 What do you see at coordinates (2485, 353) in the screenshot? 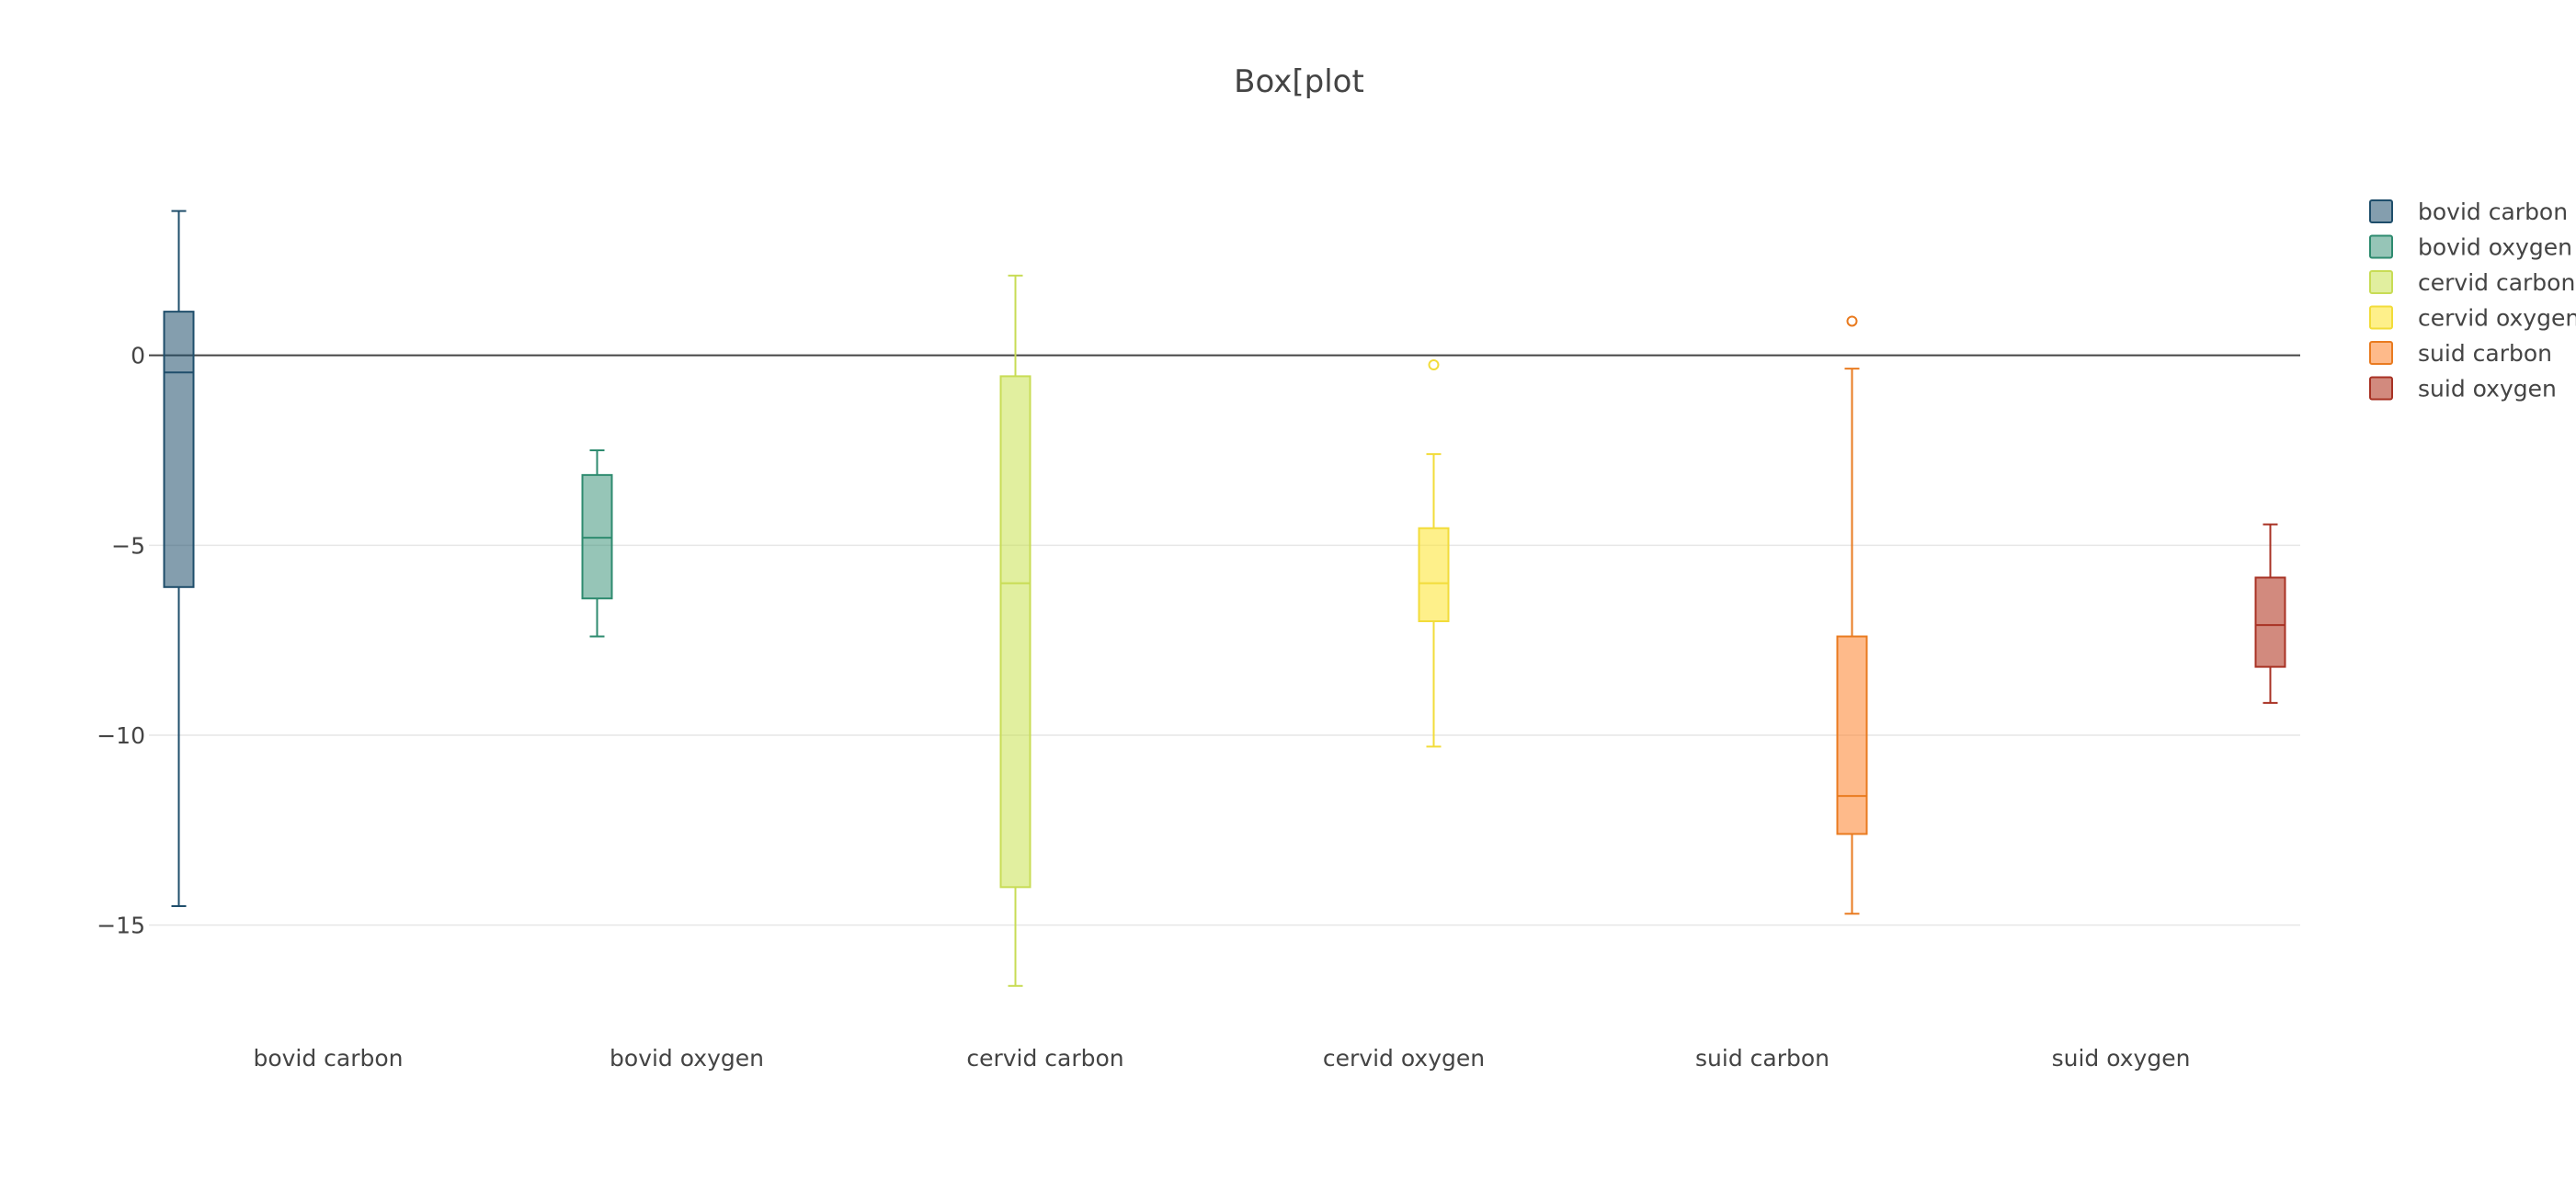
I see `legend-label: suid carbon` at bounding box center [2485, 353].